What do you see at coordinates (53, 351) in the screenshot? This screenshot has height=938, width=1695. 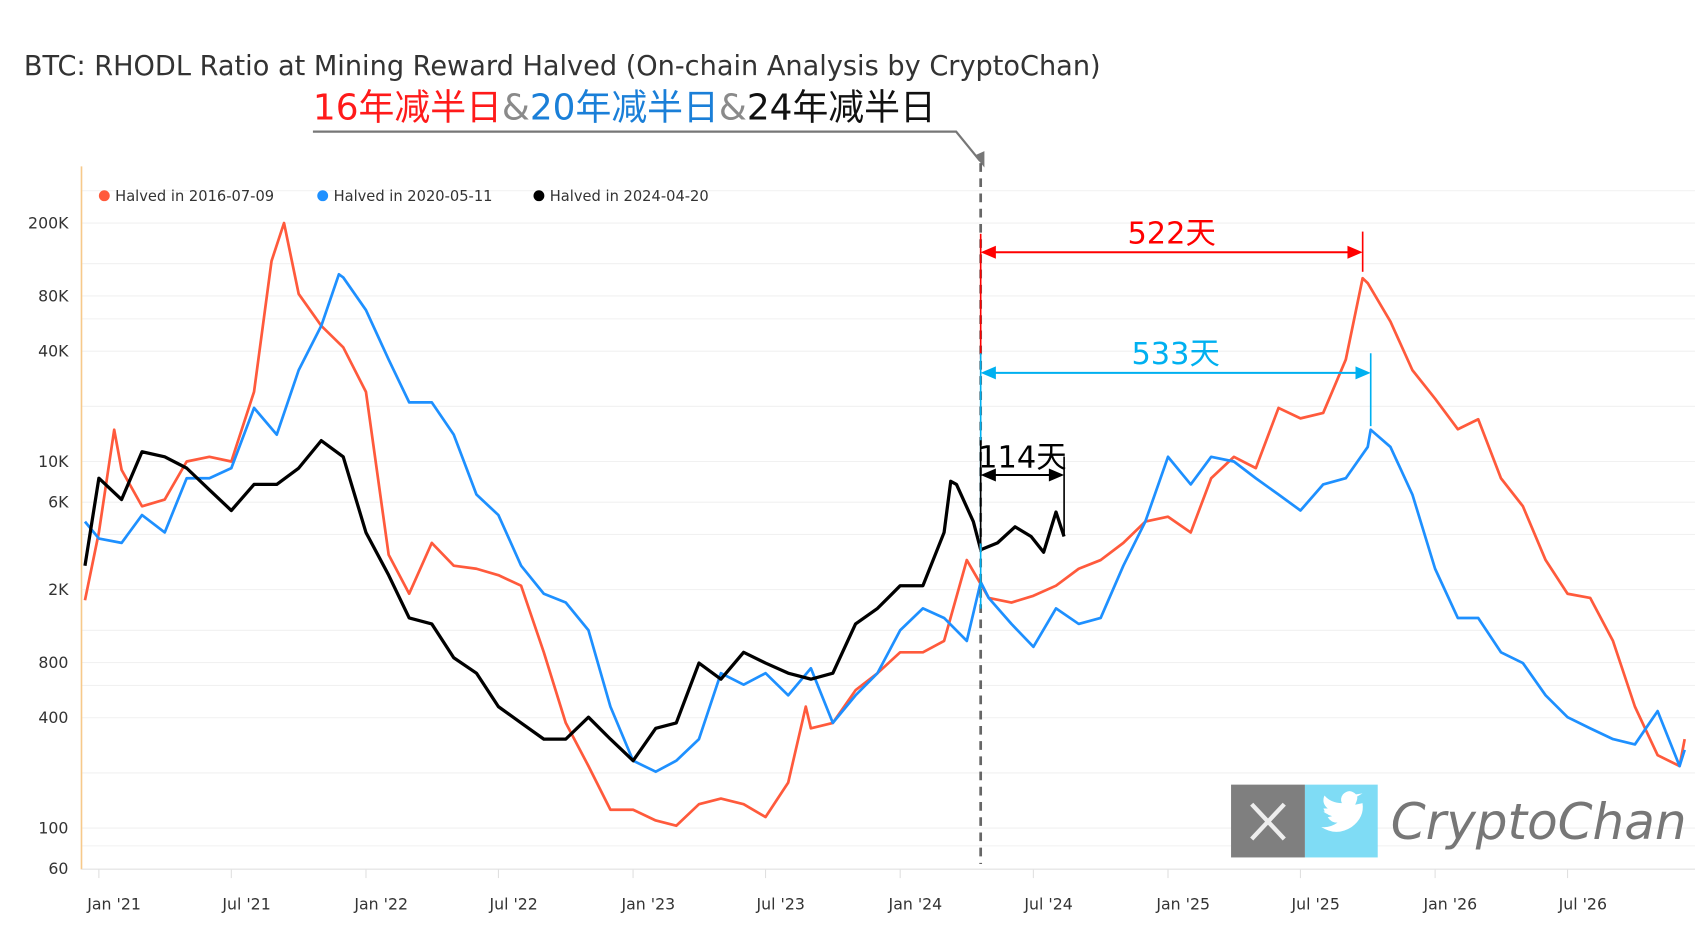 I see `y-tick-label: 40K` at bounding box center [53, 351].